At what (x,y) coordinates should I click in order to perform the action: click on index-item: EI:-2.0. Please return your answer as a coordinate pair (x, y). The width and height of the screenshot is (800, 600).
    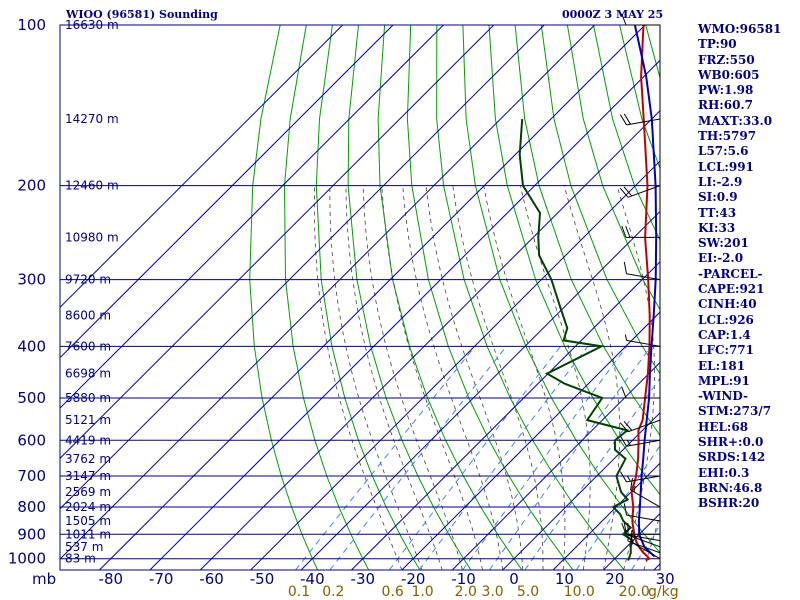
    Looking at the image, I should click on (721, 258).